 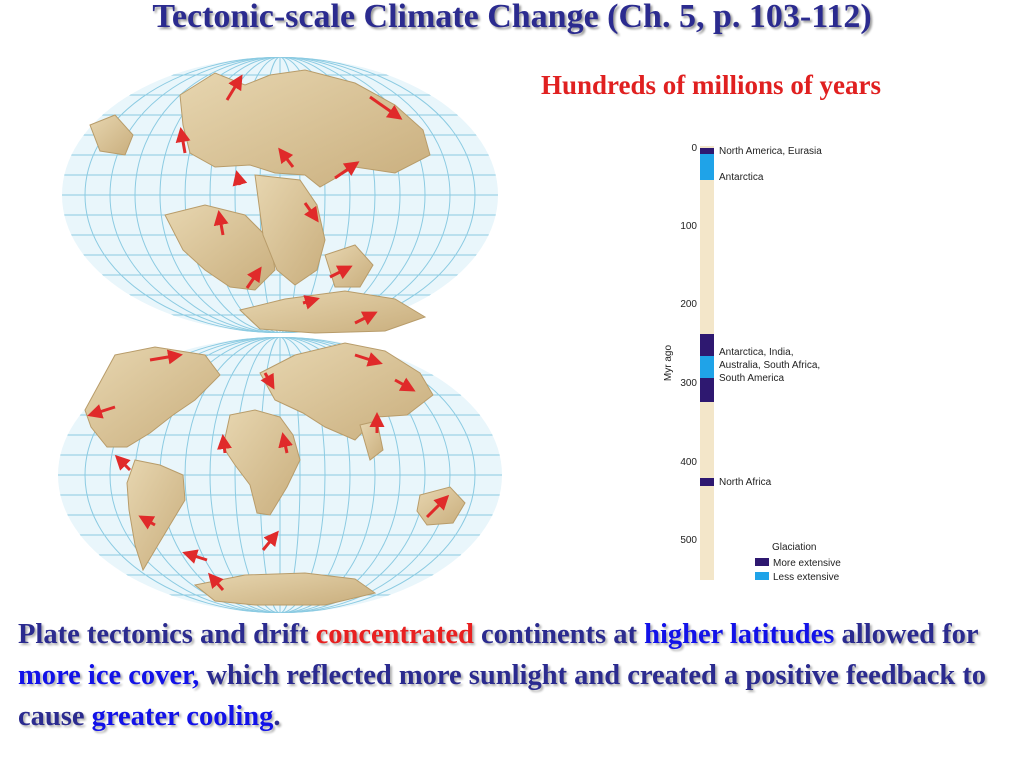 I want to click on caption-text-1: Plate tectonics and drift, so click(x=167, y=634).